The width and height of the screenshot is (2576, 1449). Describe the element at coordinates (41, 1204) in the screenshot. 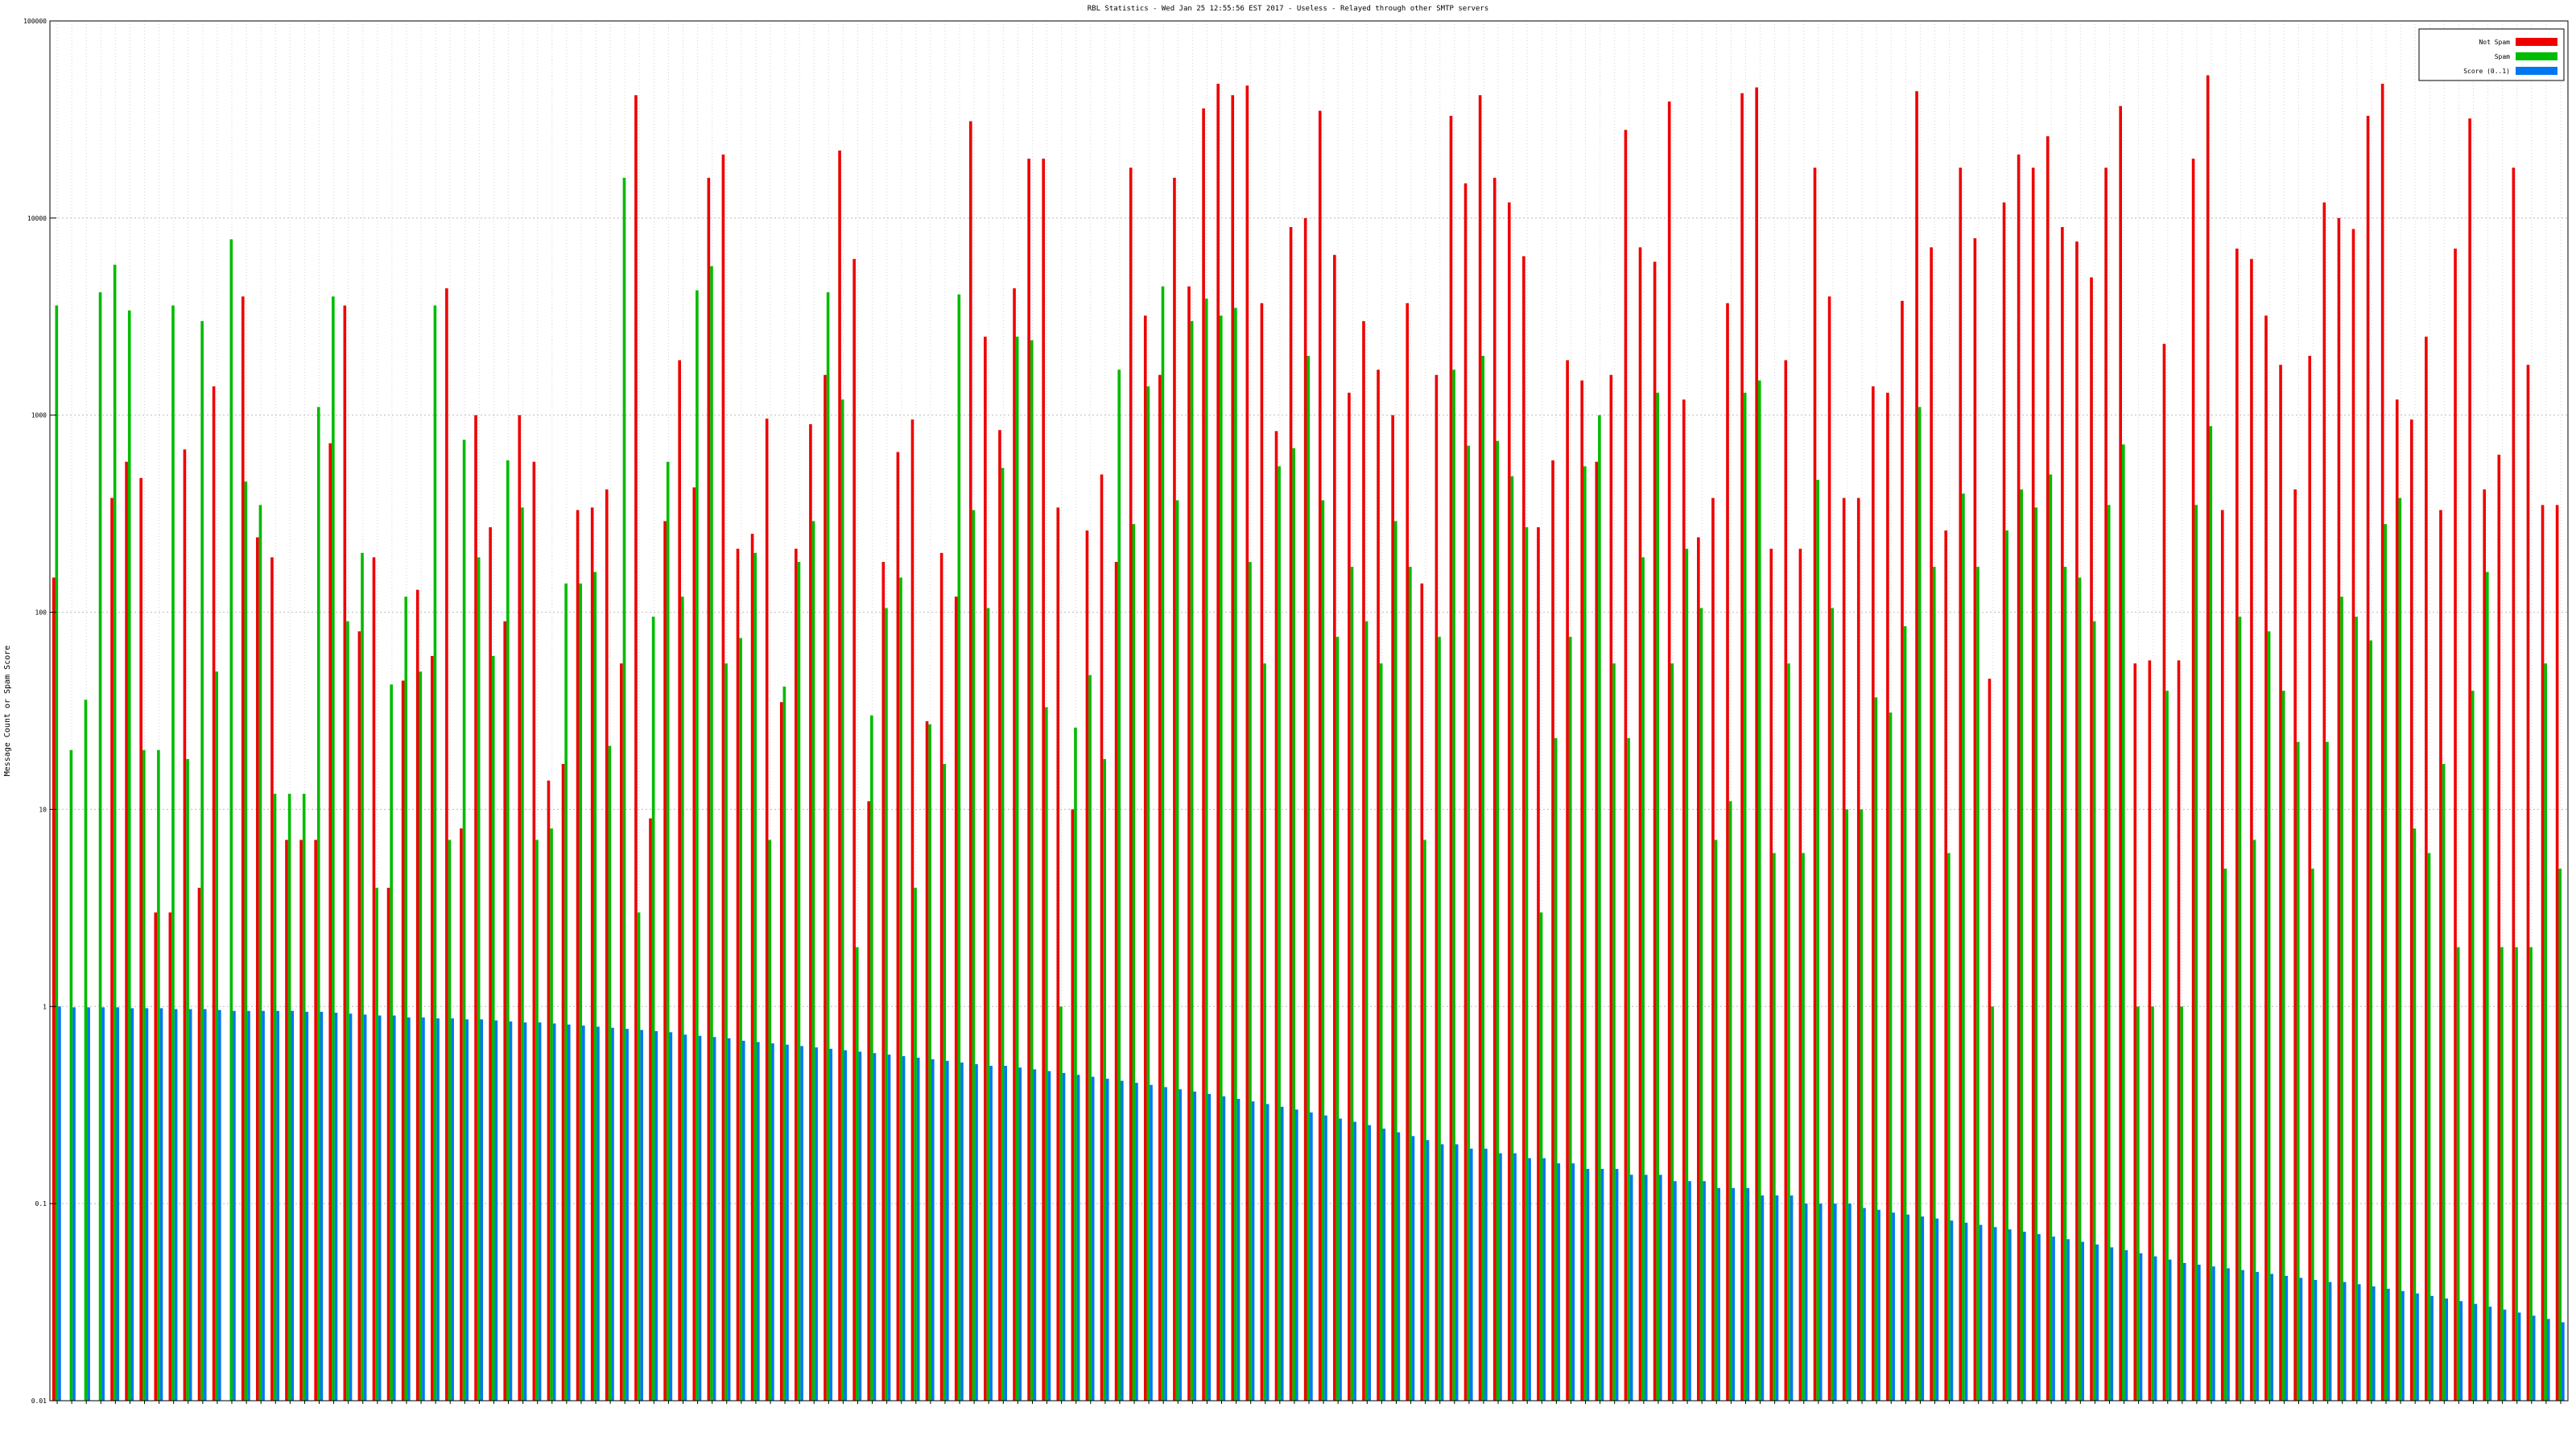

I see `y-tick-label: 0.1` at that location.